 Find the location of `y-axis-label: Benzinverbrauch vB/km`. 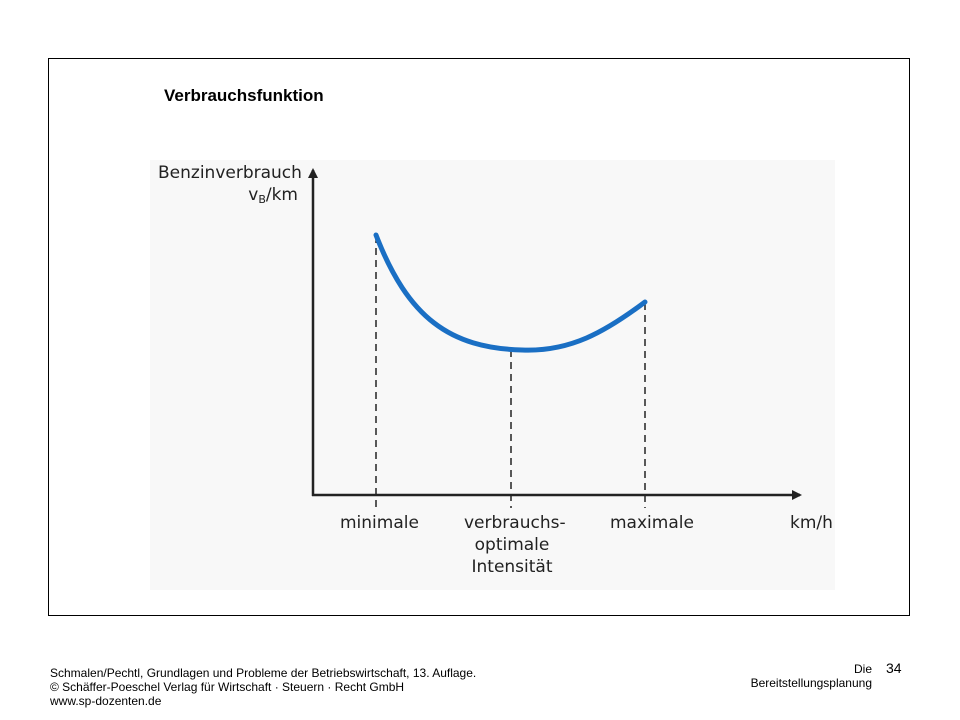

y-axis-label: Benzinverbrauch vB/km is located at coordinates (230, 186).